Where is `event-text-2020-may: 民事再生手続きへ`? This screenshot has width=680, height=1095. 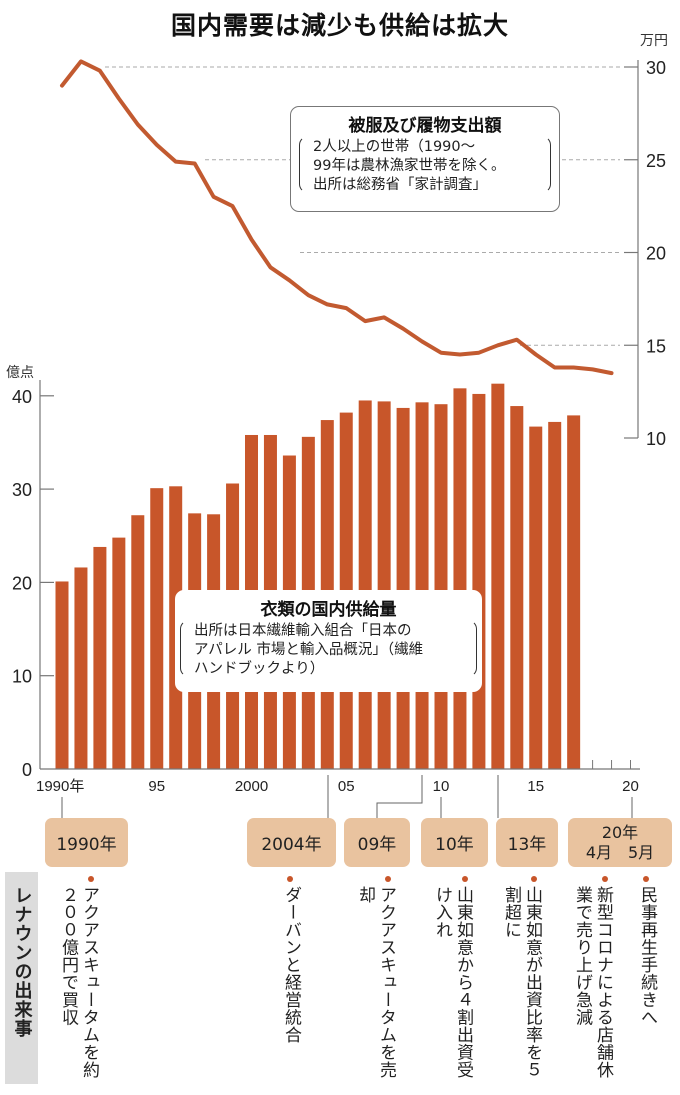
event-text-2020-may: 民事再生手続きへ is located at coordinates (647, 956).